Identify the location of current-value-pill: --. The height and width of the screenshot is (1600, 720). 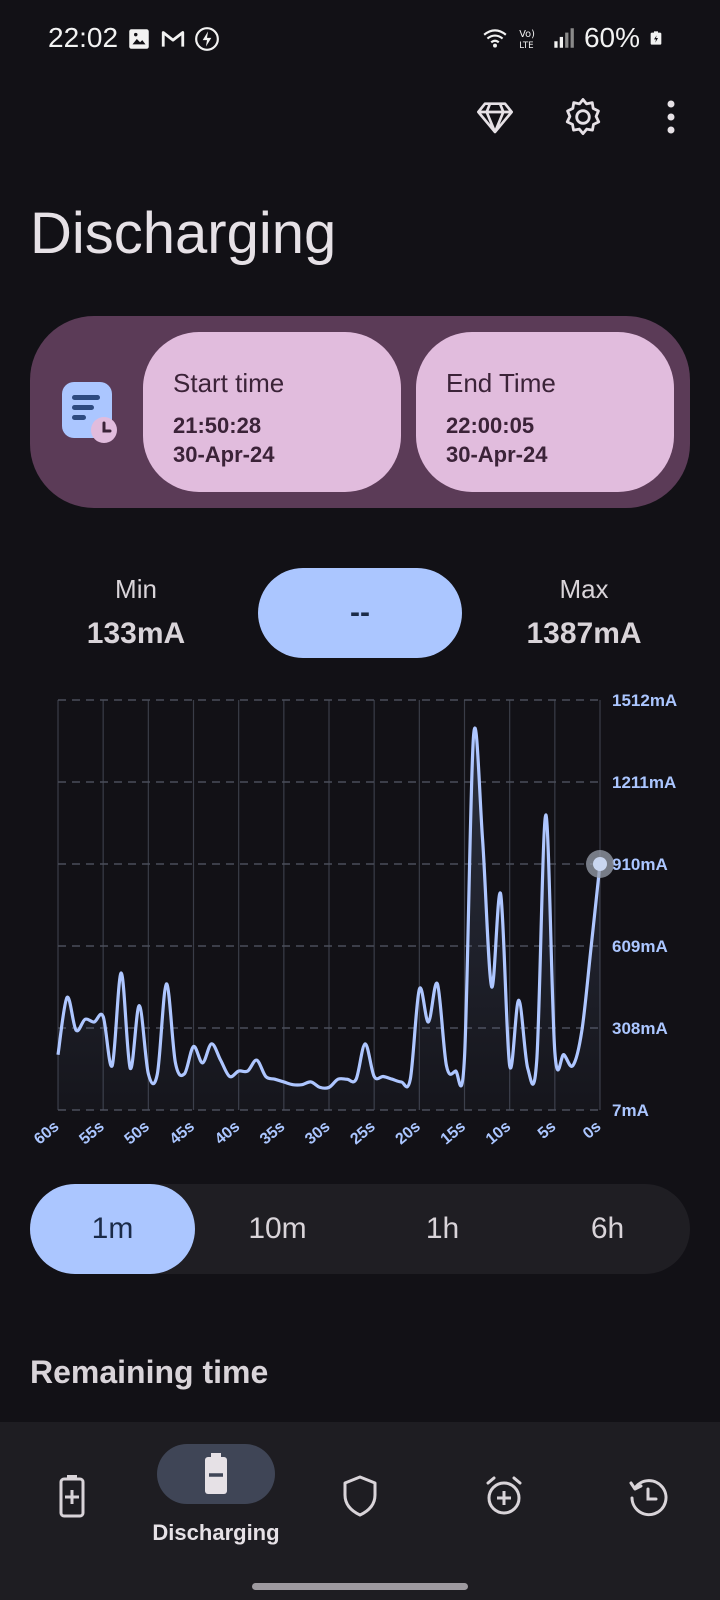
(360, 613).